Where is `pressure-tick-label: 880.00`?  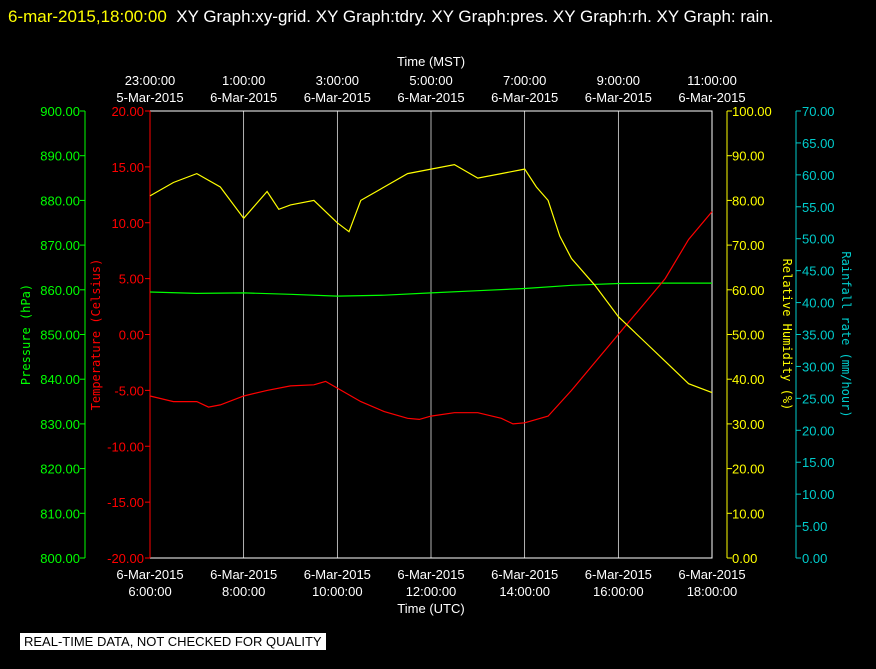
pressure-tick-label: 880.00 is located at coordinates (60, 200).